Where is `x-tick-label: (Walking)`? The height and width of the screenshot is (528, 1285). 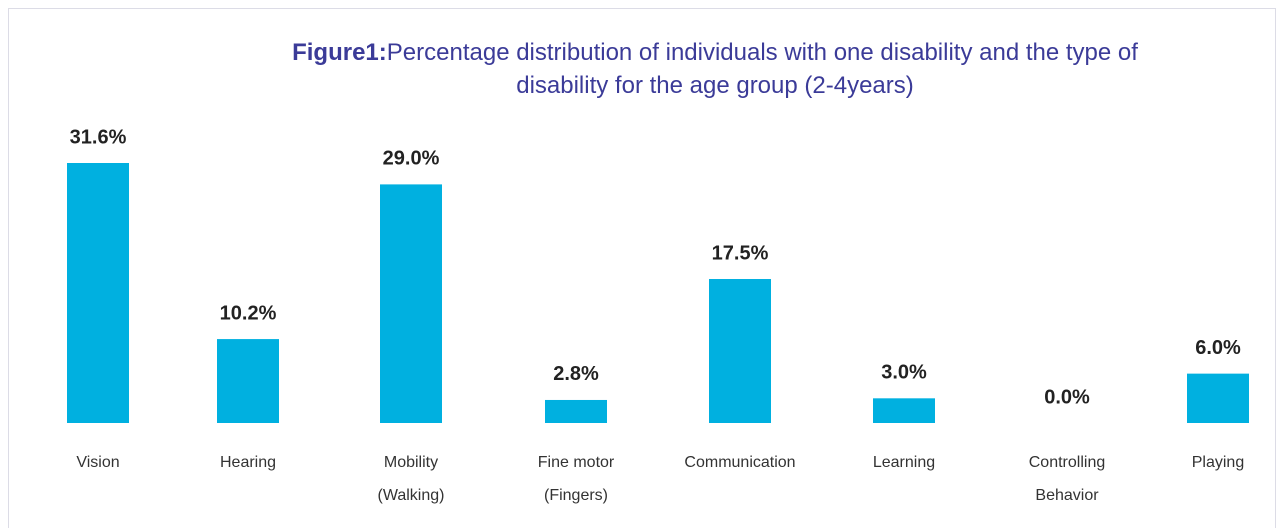 x-tick-label: (Walking) is located at coordinates (411, 495).